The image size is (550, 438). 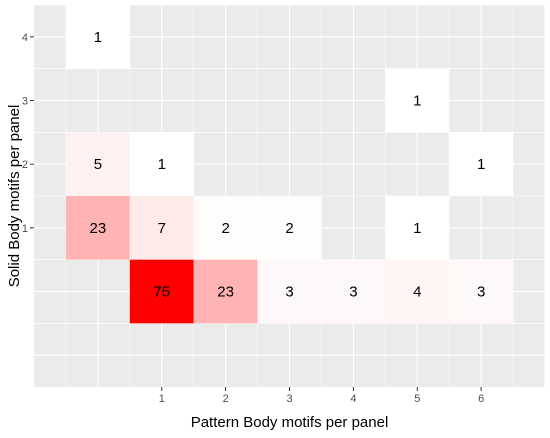 I want to click on x-axis-ticks: 1 2 3 4 5 6, so click(x=321, y=396).